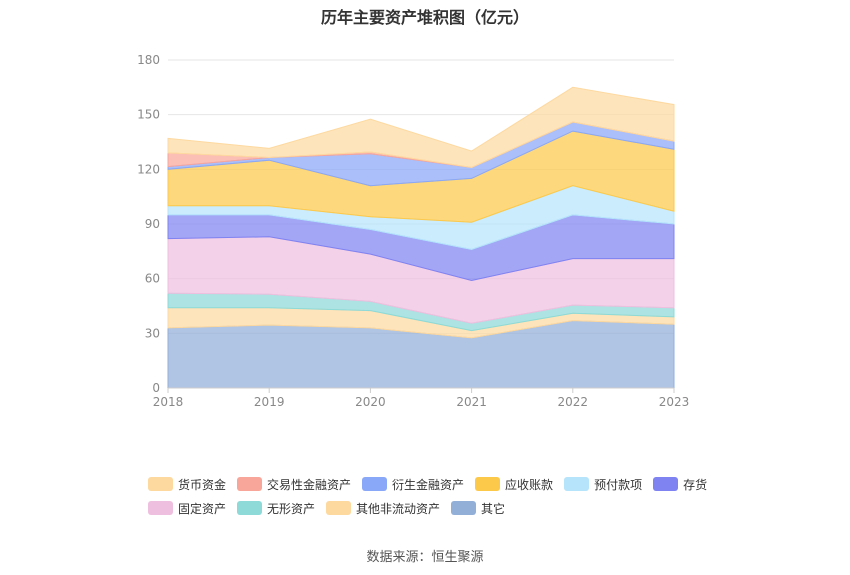 The height and width of the screenshot is (575, 850). I want to click on legend-item: 货币资金, so click(187, 484).